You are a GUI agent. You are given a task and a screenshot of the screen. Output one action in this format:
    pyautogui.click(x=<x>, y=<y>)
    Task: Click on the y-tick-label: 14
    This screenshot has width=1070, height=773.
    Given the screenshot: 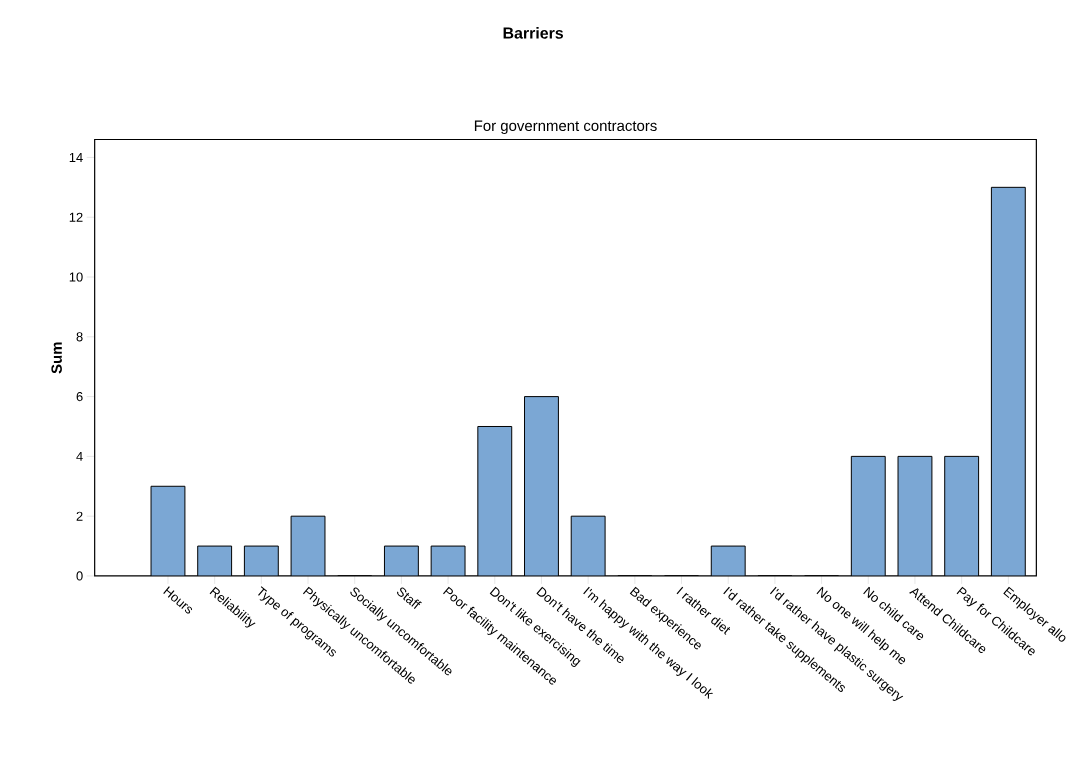 What is the action you would take?
    pyautogui.click(x=76, y=157)
    